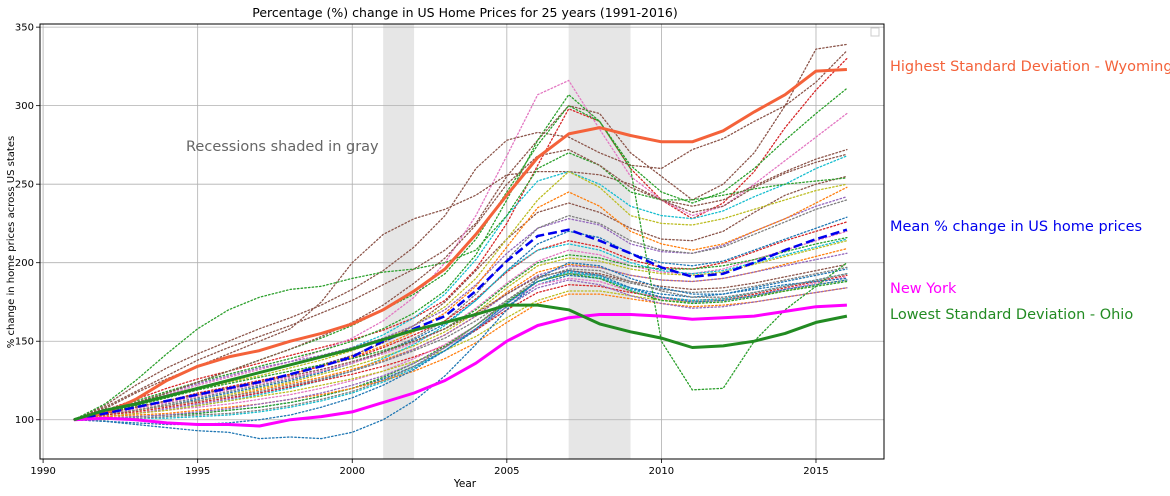 Image resolution: width=1170 pixels, height=496 pixels. Describe the element at coordinates (1016, 227) in the screenshot. I see `label-mean: Mean % change in US home prices` at that location.